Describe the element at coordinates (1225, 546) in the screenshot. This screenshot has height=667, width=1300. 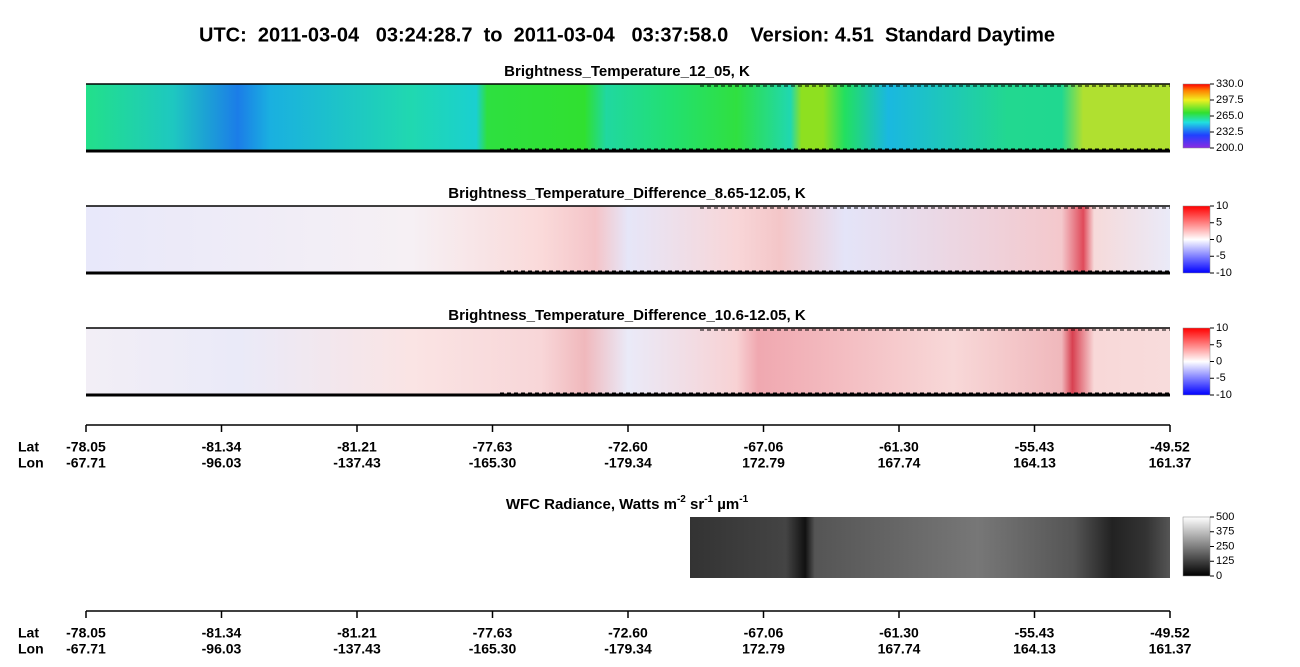
I see `colorbar-label: 250` at that location.